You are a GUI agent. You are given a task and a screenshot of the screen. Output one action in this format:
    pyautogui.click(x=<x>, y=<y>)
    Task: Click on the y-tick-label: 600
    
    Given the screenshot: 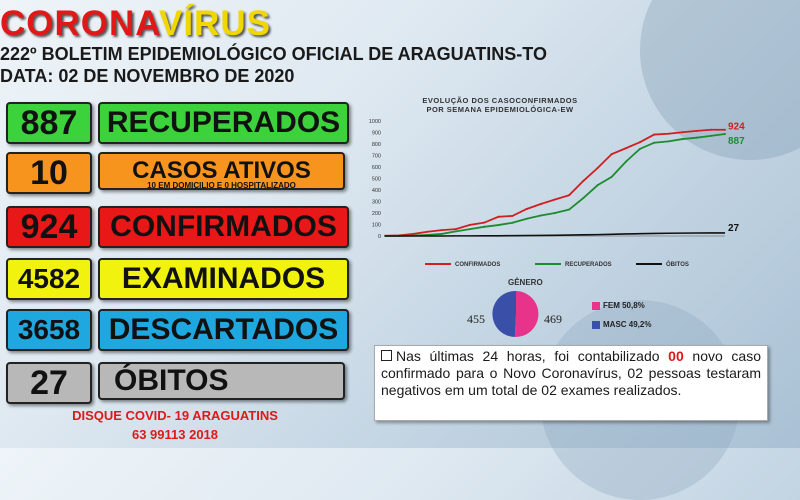 What is the action you would take?
    pyautogui.click(x=376, y=168)
    